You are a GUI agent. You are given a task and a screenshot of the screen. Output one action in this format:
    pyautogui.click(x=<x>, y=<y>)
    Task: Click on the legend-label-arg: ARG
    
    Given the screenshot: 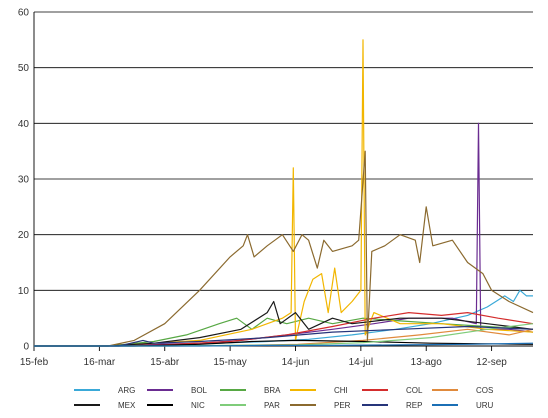 What is the action you would take?
    pyautogui.click(x=126, y=390)
    